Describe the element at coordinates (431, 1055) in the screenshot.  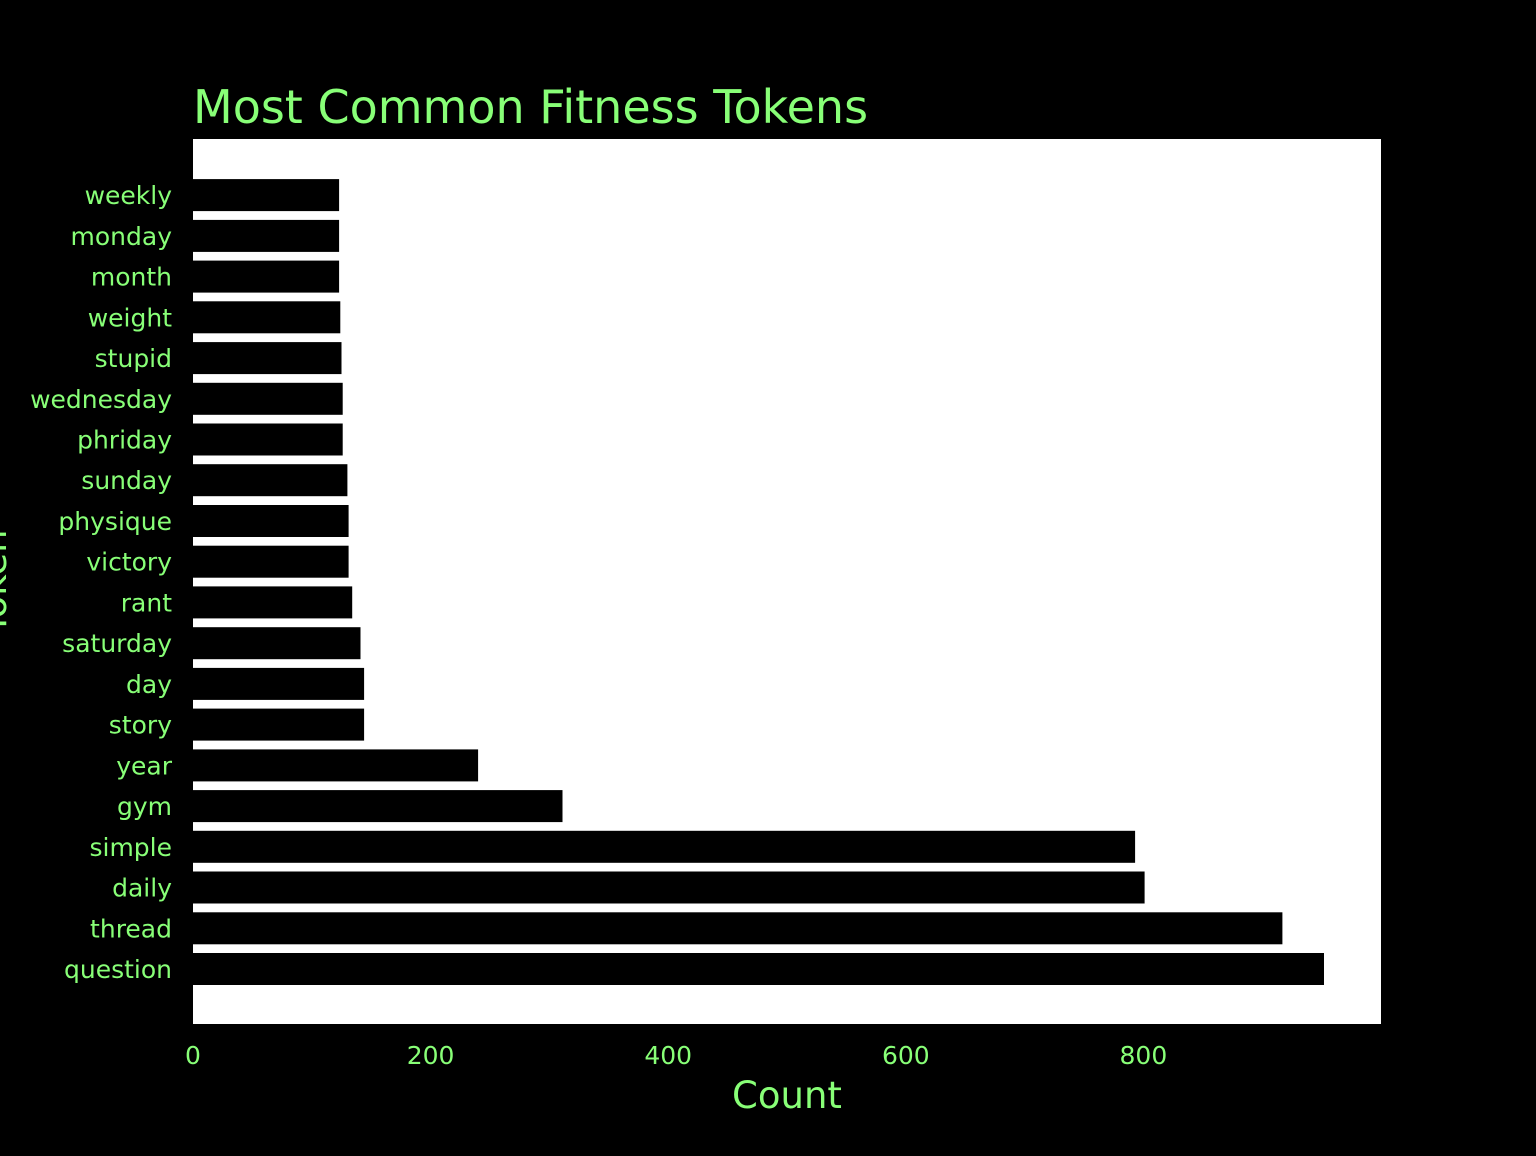
I see `x-tick-label: 200` at that location.